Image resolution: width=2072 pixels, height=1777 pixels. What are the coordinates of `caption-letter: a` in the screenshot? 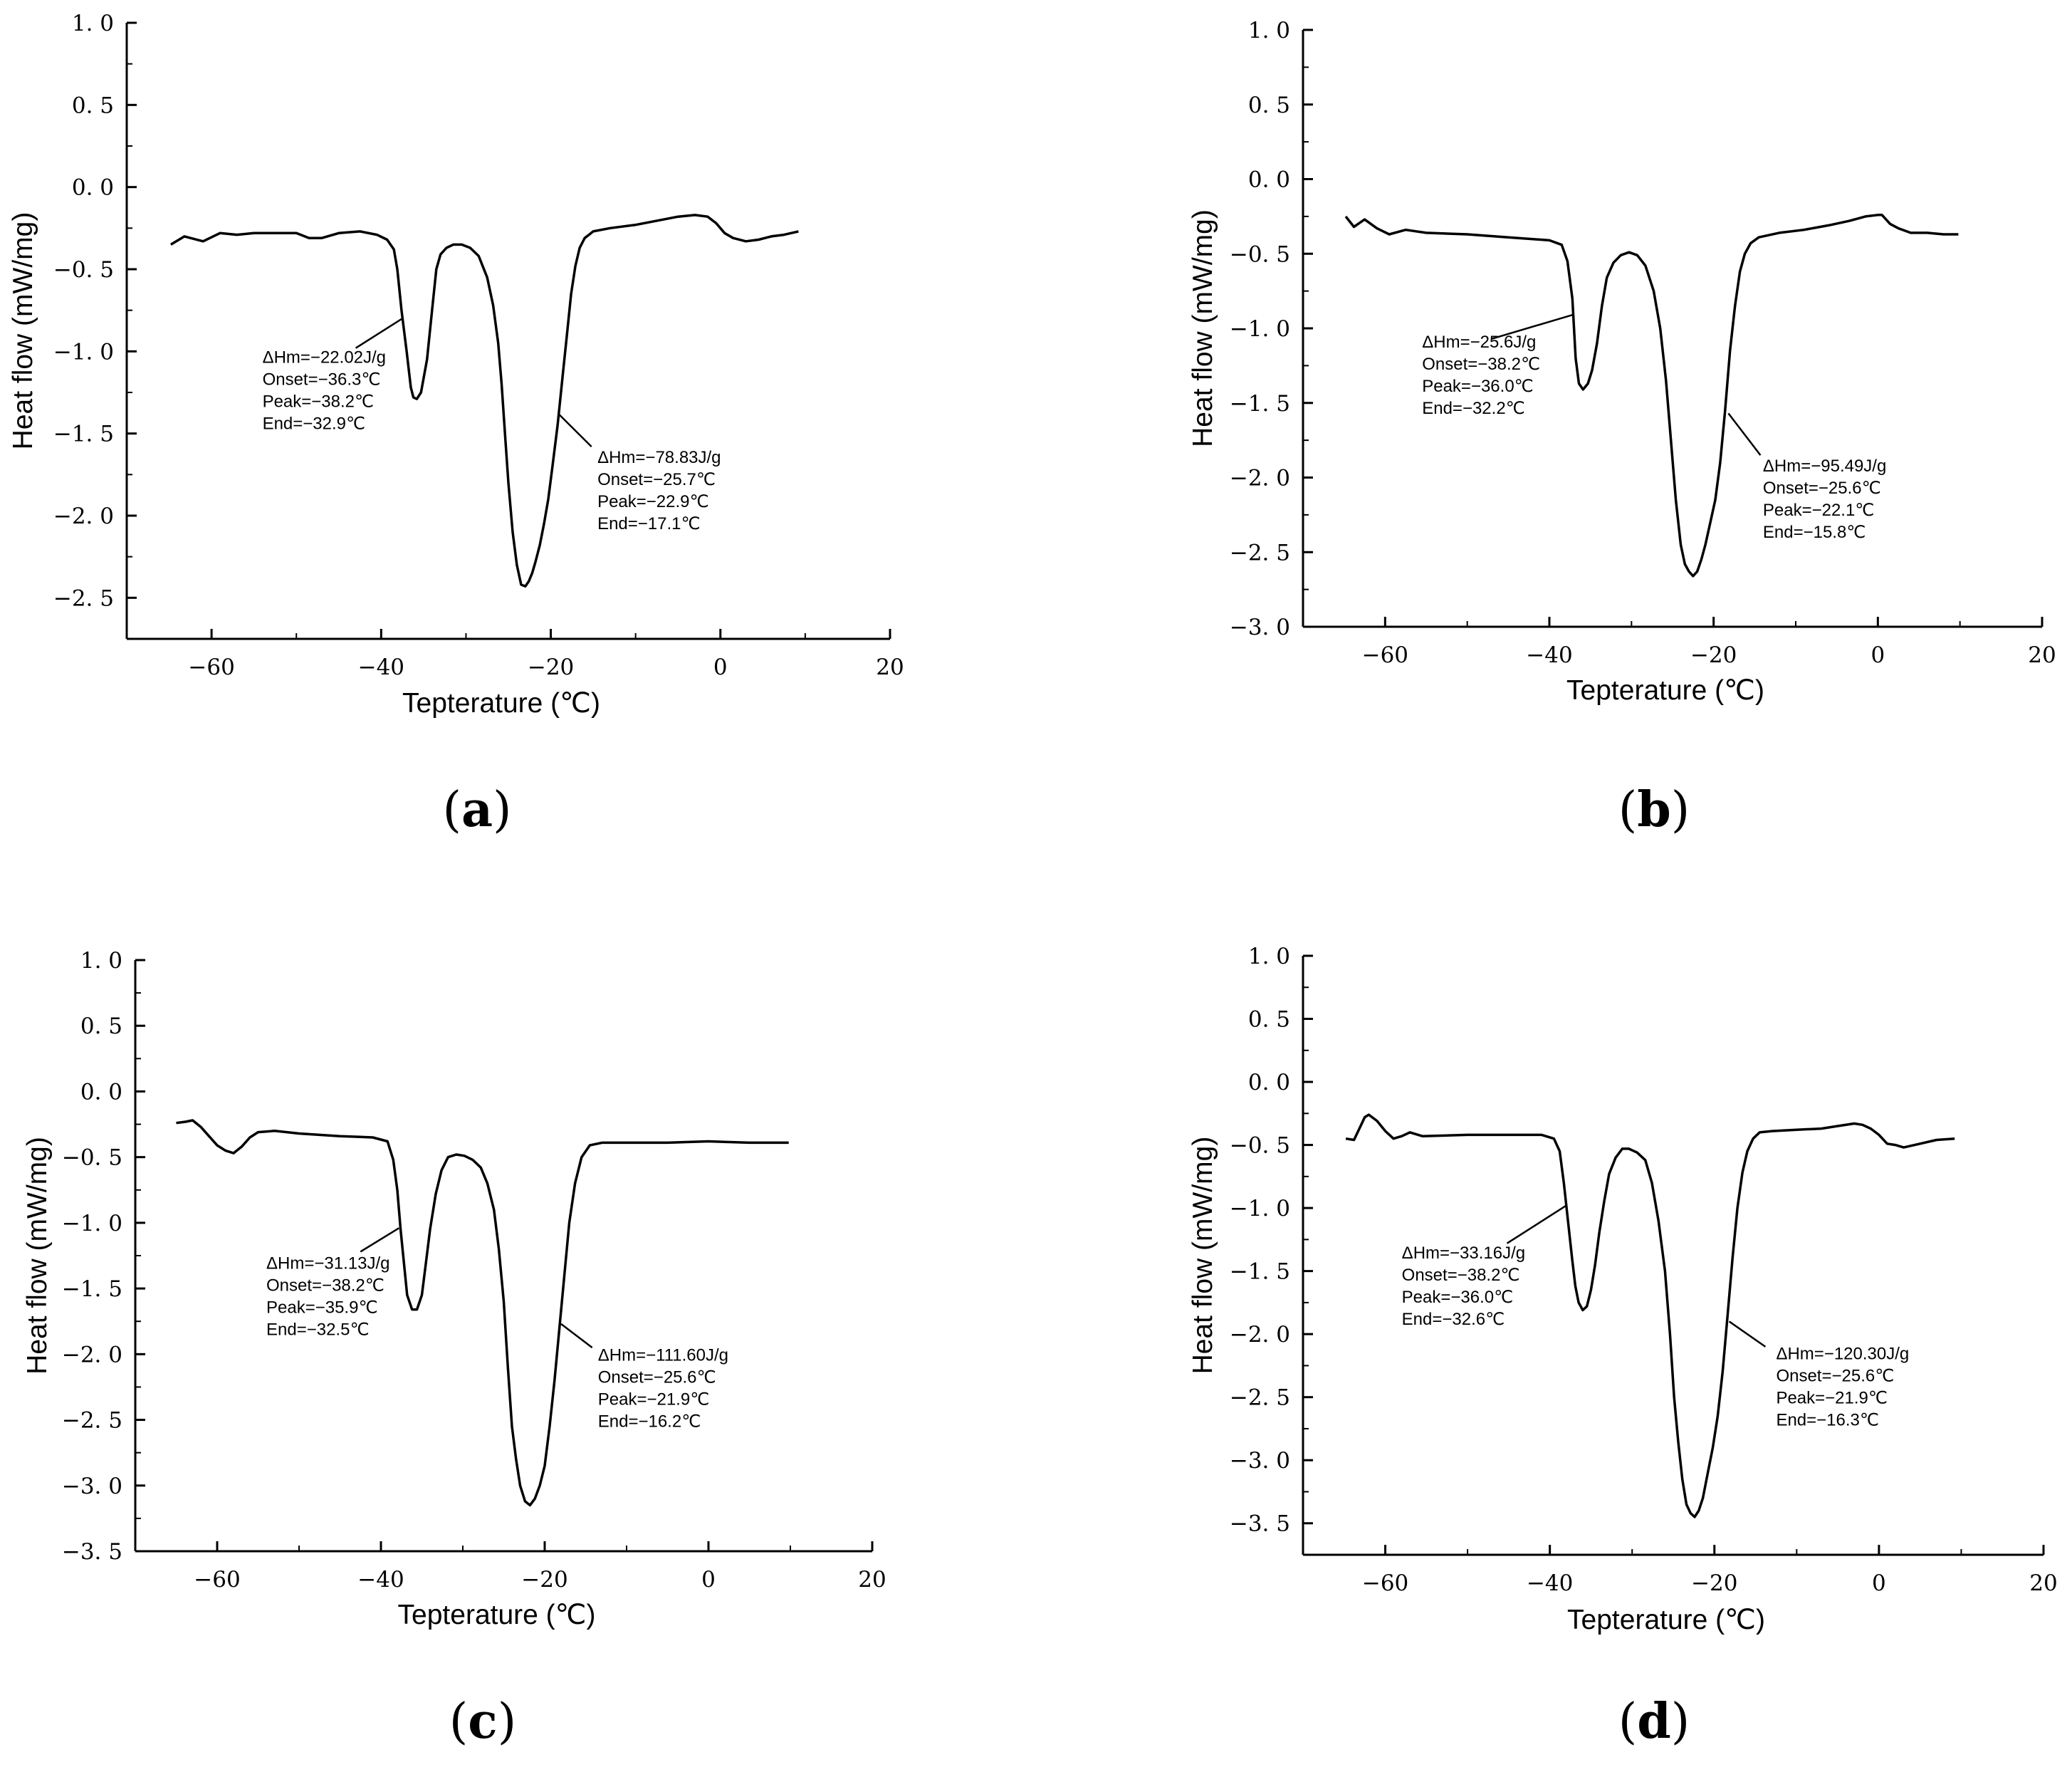 It's located at (477, 809).